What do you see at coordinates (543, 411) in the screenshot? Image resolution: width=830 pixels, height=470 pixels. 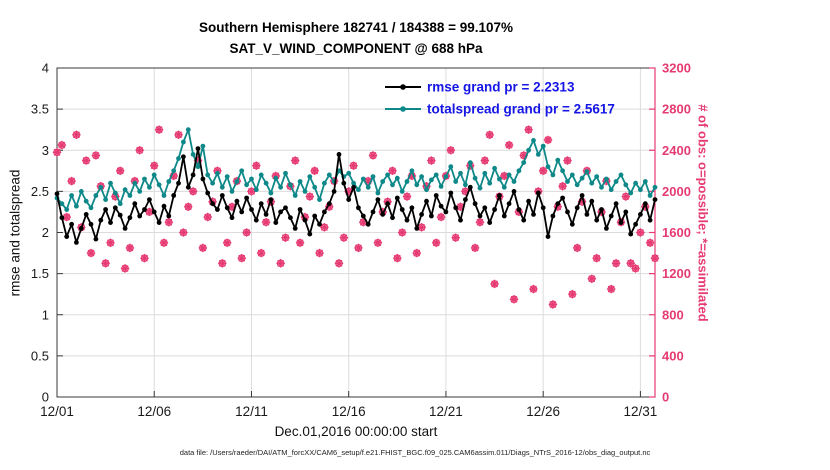 I see `x-axis-tick-label: 12/26` at bounding box center [543, 411].